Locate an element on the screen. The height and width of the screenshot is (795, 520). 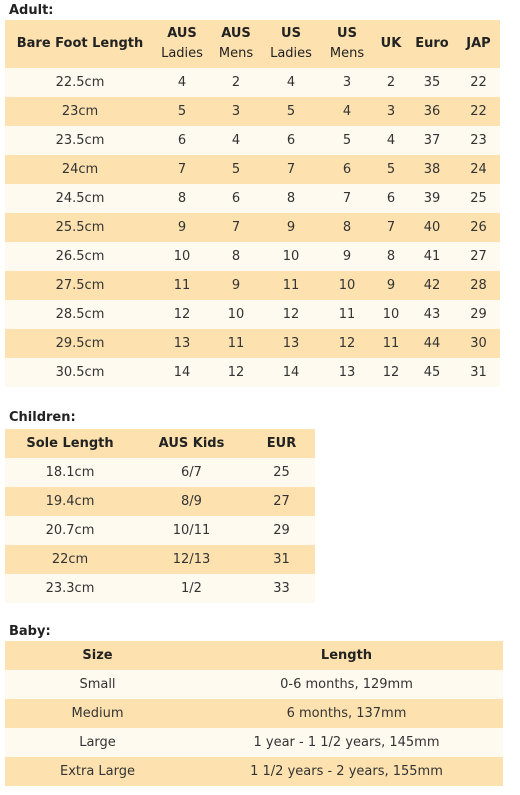
adult-table-cell: 28.5cm is located at coordinates (80, 314).